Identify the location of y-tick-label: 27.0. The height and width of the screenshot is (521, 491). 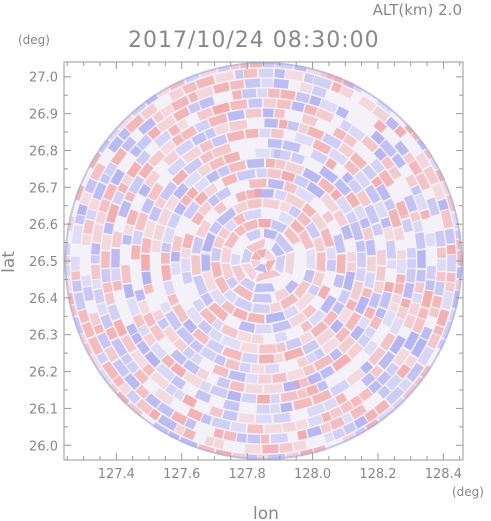
(43, 78).